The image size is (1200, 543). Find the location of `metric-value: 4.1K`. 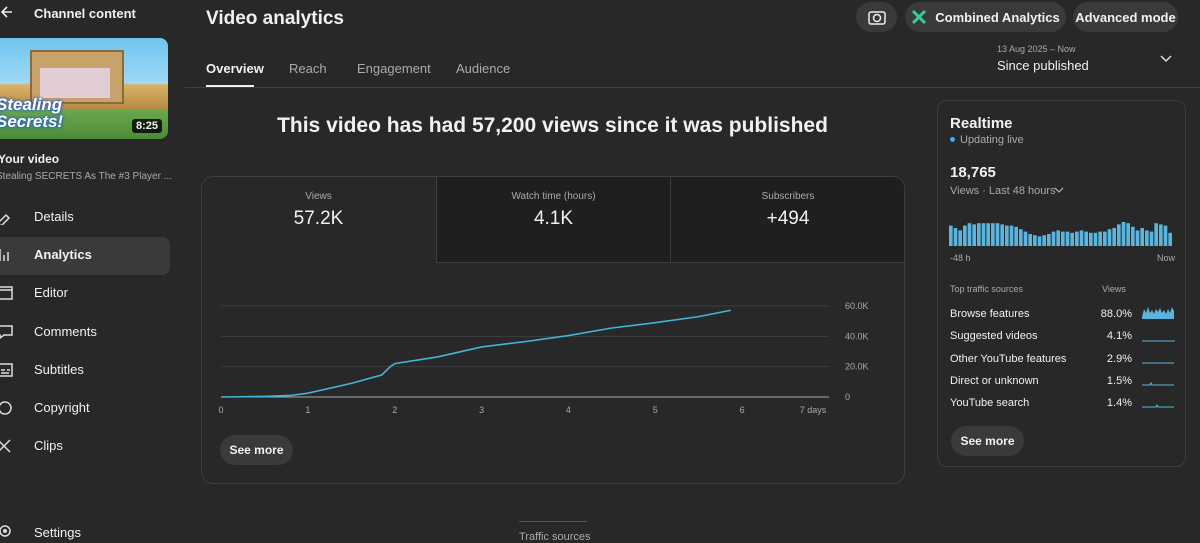

metric-value: 4.1K is located at coordinates (553, 218).